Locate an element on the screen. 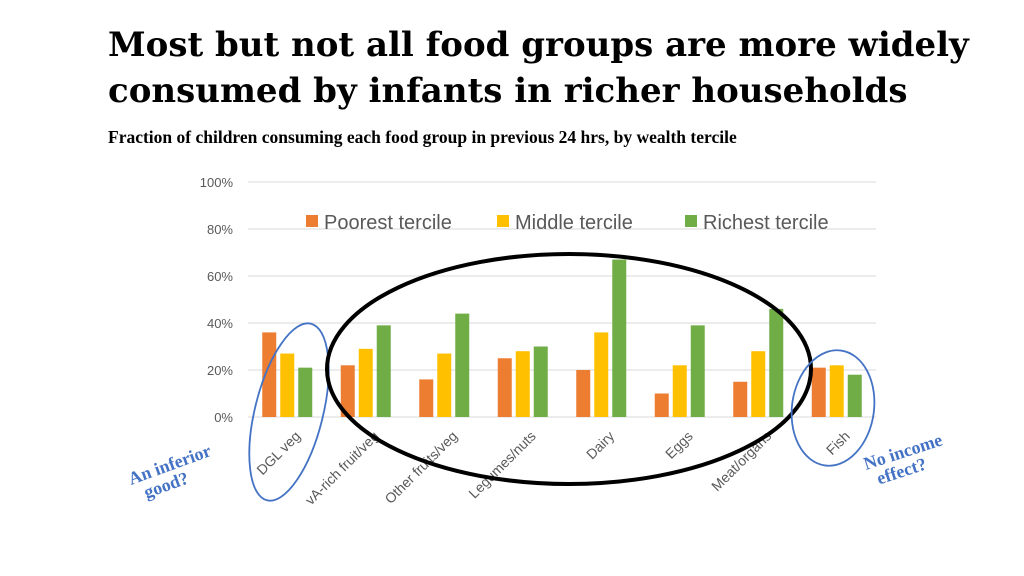 The height and width of the screenshot is (576, 1024). x-tick-label: Legumes/nuts is located at coordinates (502, 465).